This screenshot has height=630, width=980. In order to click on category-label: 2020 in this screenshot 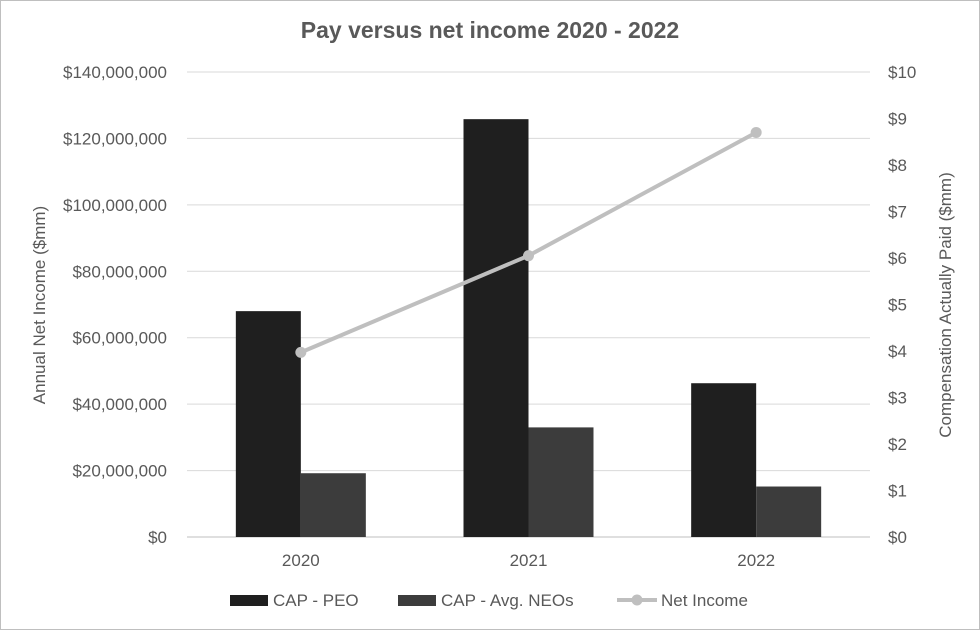, I will do `click(301, 560)`.